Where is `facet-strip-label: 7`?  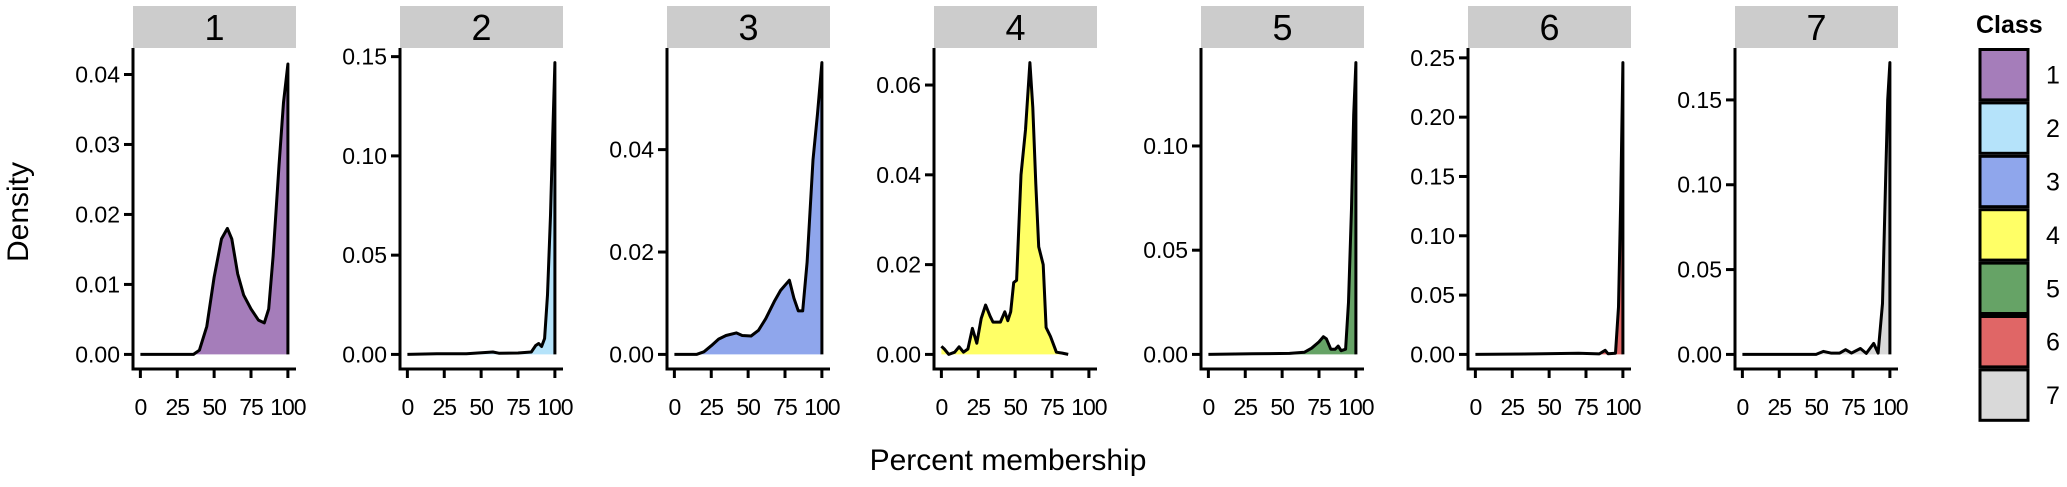 facet-strip-label: 7 is located at coordinates (1816, 27).